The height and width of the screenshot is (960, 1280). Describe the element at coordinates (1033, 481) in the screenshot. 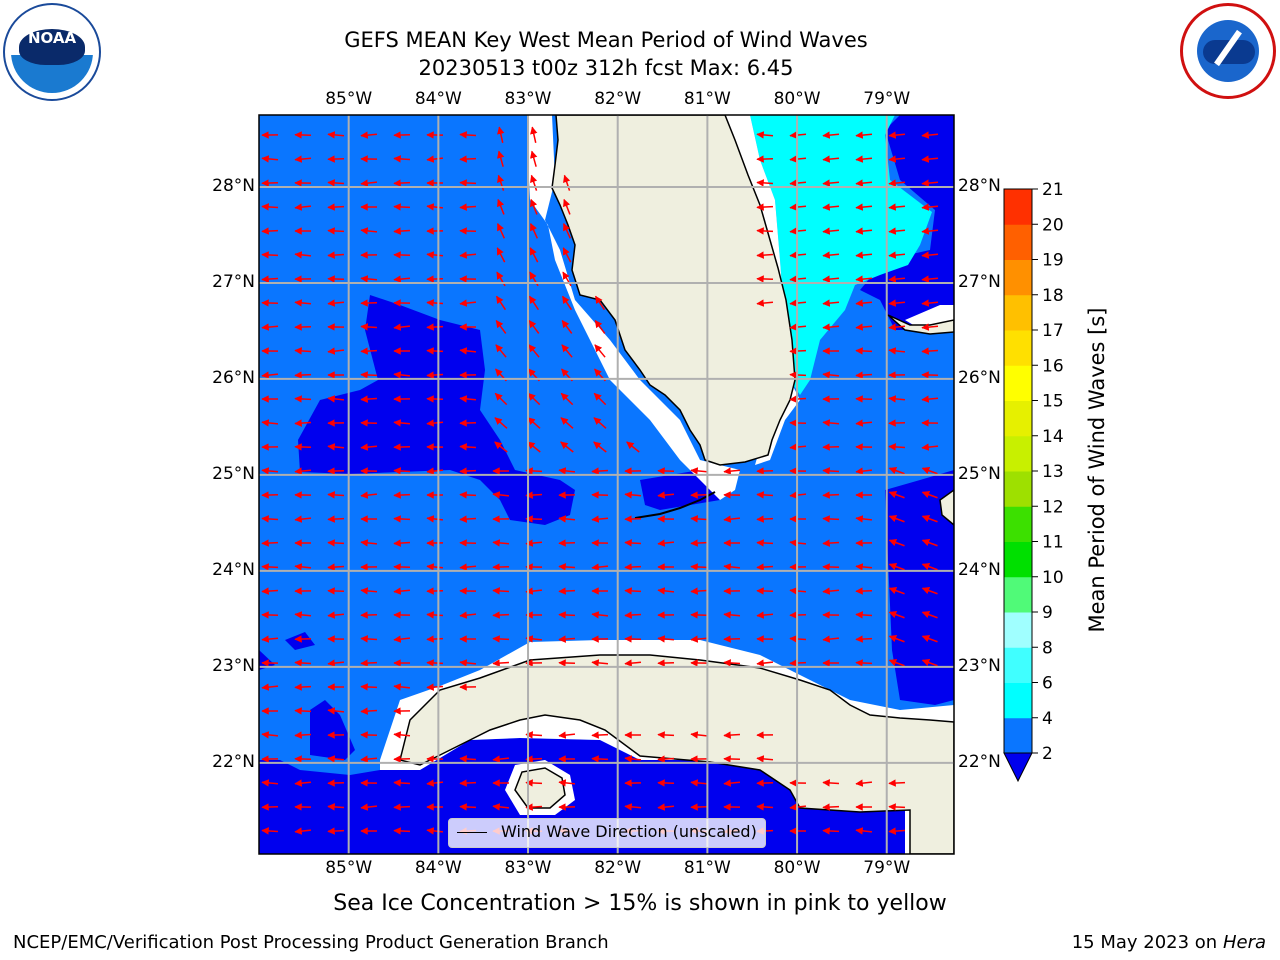

I see `colorbar: 2 4 6 8 9 10 11 12 13 14 15 16 17 18 19 20 21` at that location.